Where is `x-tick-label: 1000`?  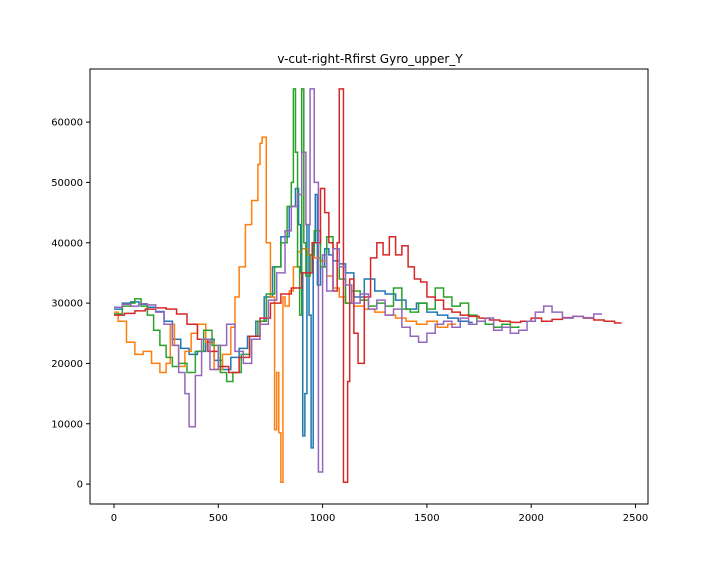
x-tick-label: 1000 is located at coordinates (322, 518).